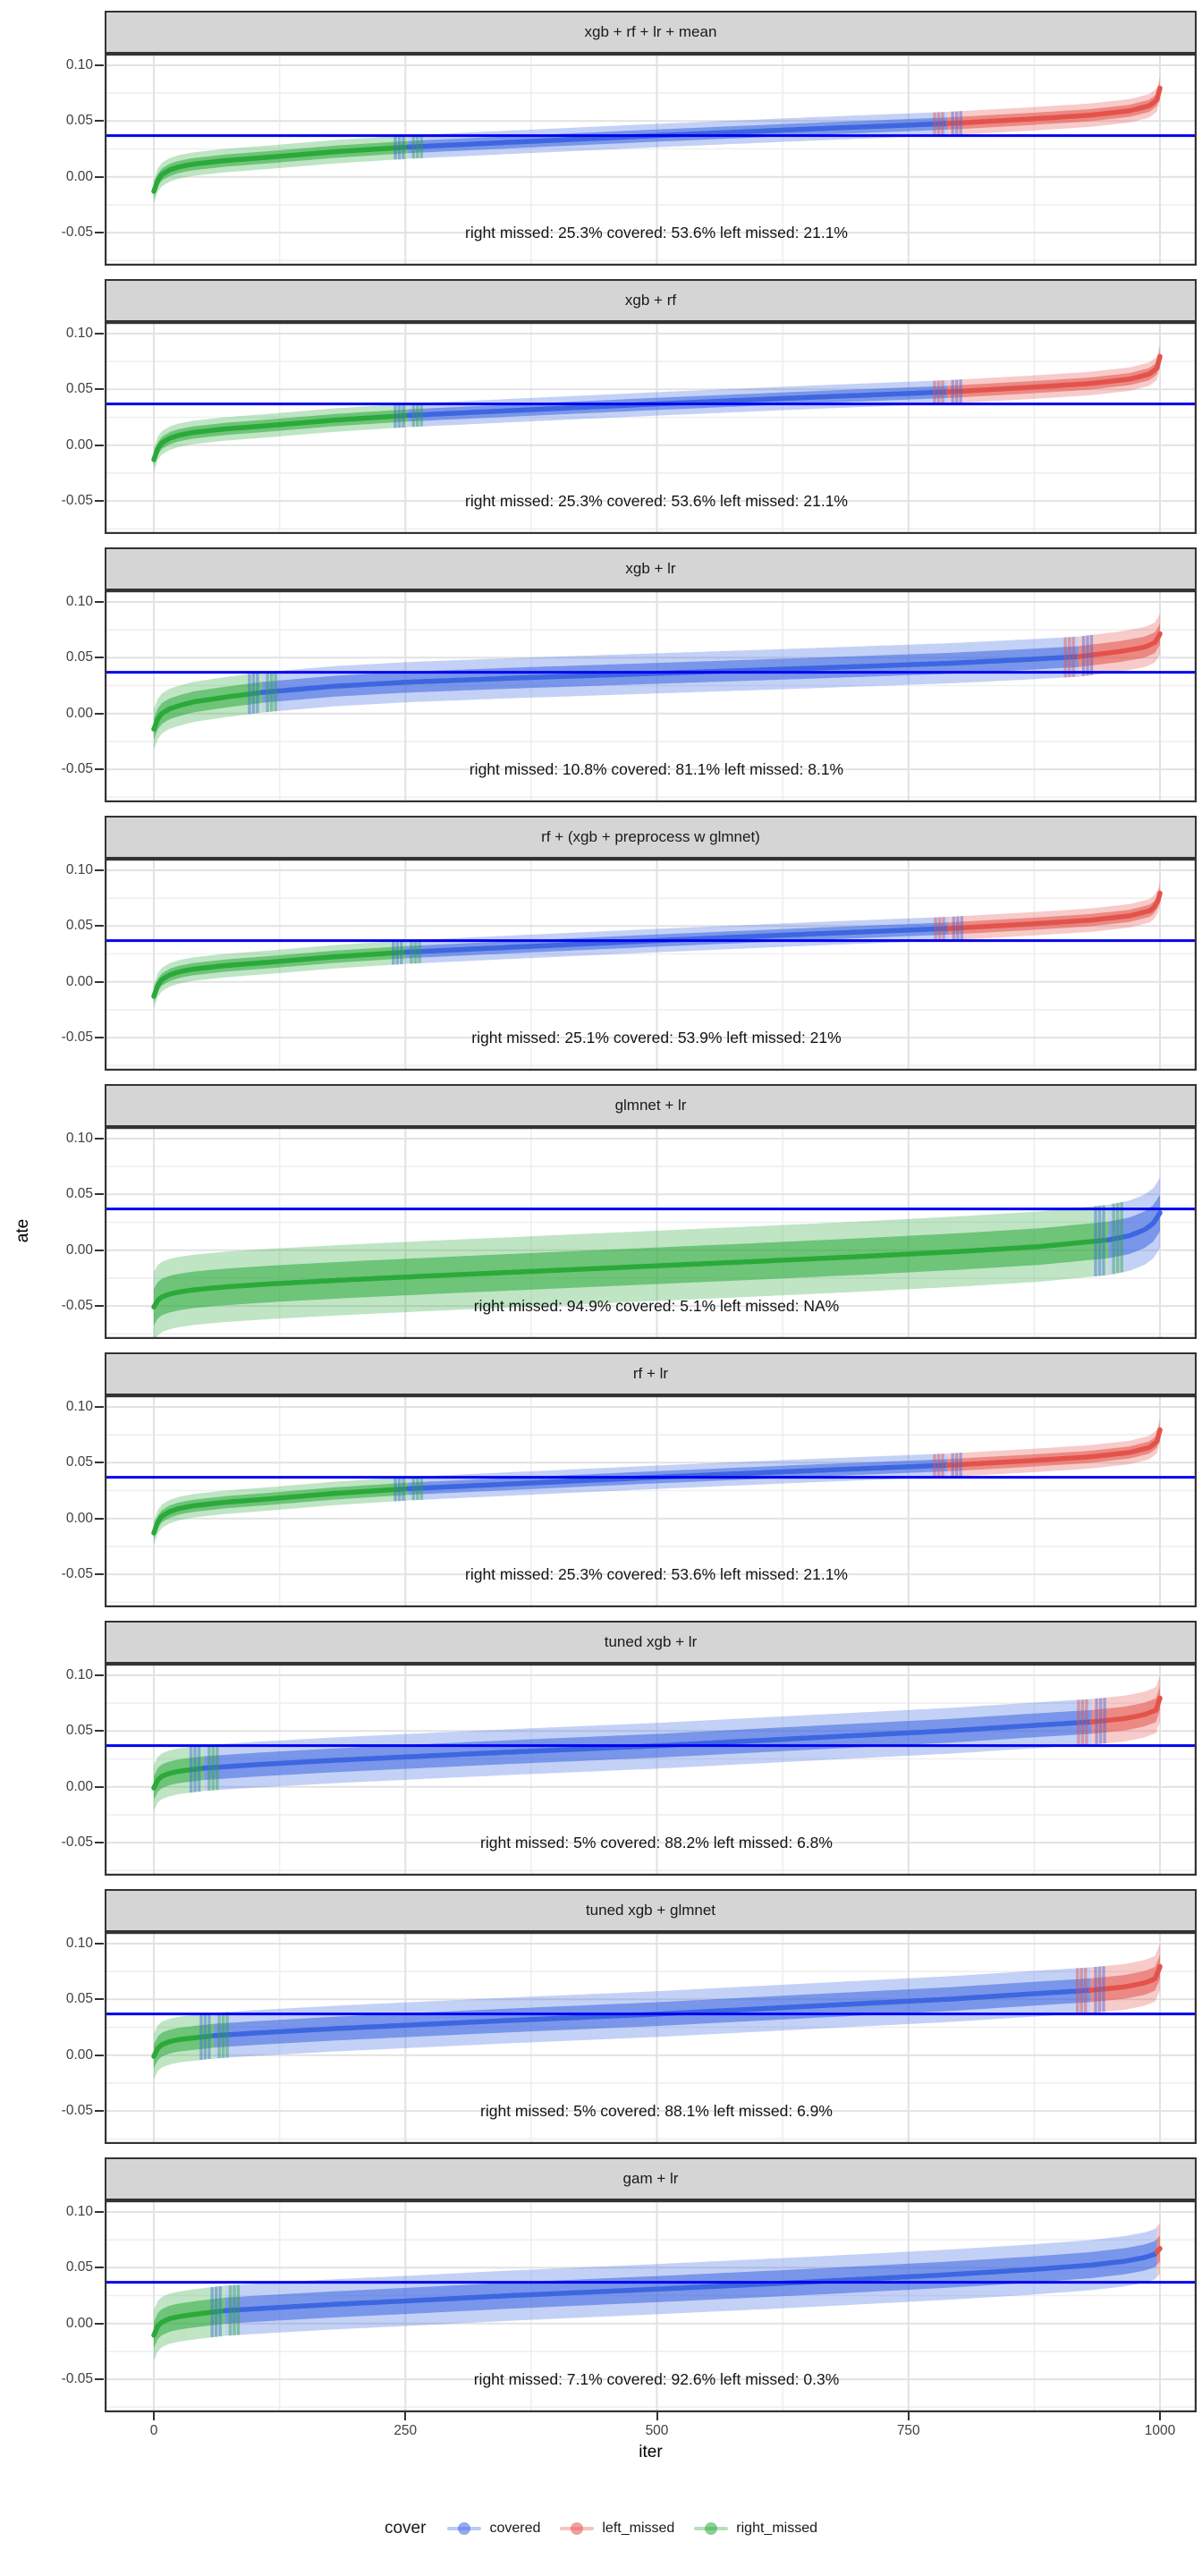 The height and width of the screenshot is (2576, 1202). I want to click on facet-strip: xgb + rf + lr + mean, so click(651, 32).